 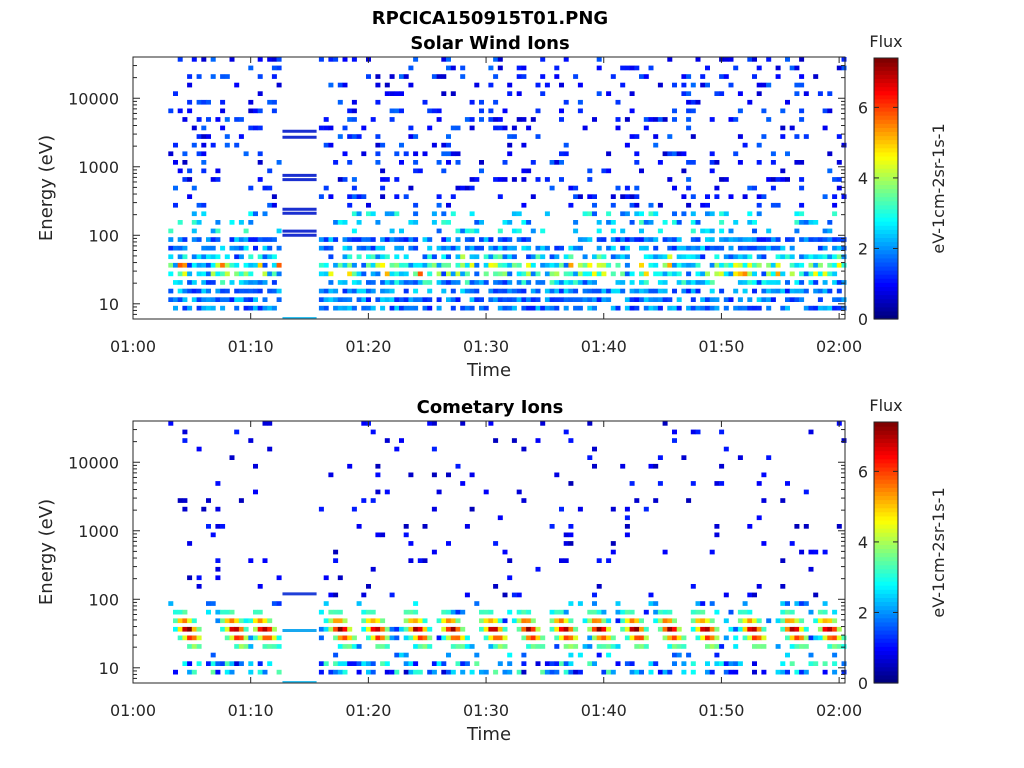 What do you see at coordinates (488, 734) in the screenshot?
I see `x-axis-label: Time` at bounding box center [488, 734].